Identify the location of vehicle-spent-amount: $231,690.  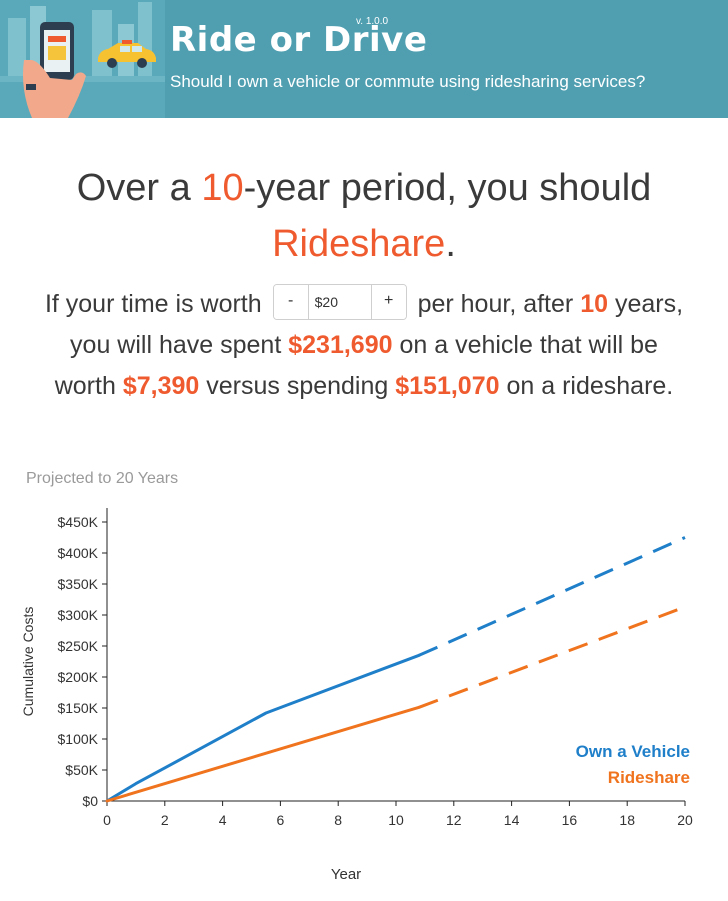
(340, 345).